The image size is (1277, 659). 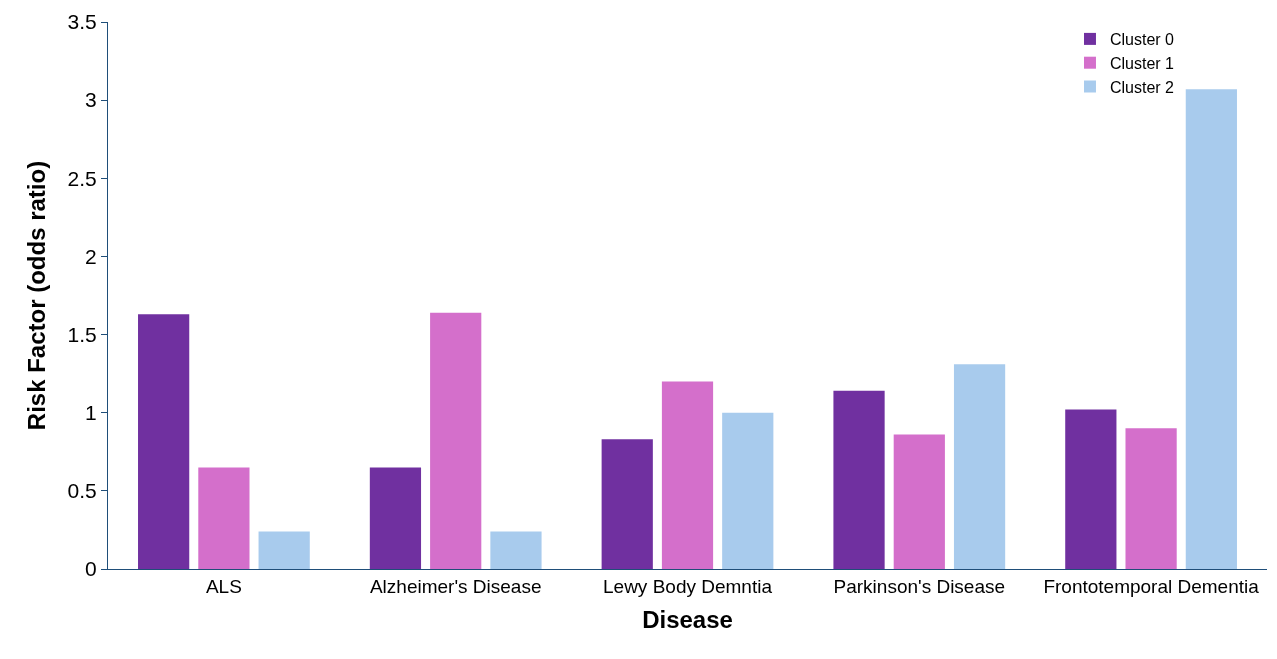 I want to click on x-tick-label: Lewy Body Demntia, so click(x=688, y=586).